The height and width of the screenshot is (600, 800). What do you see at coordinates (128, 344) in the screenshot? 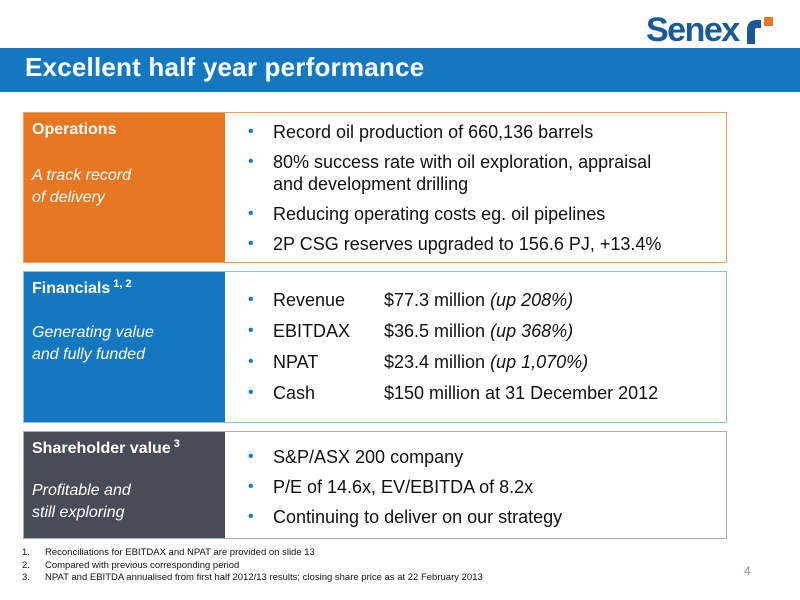
I see `financials-subtitle: Generating value and fully funded` at bounding box center [128, 344].